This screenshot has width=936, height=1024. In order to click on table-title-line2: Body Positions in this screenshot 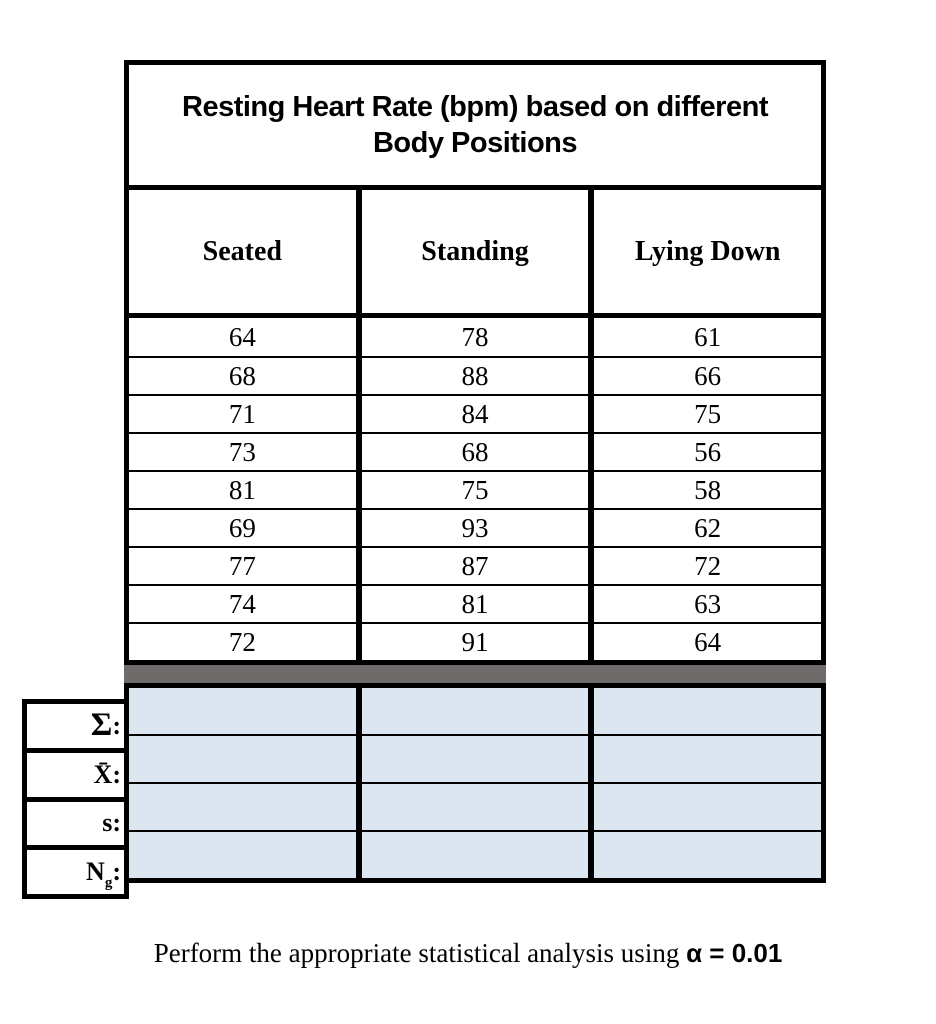, I will do `click(475, 143)`.